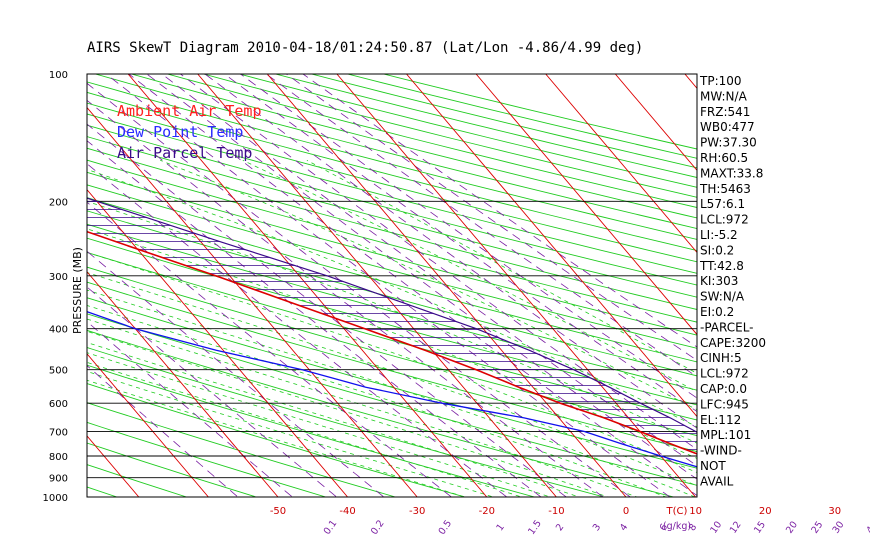 This screenshot has height=560, width=870. What do you see at coordinates (626, 511) in the screenshot?
I see `bottom-temp-tick-label: 0` at bounding box center [626, 511].